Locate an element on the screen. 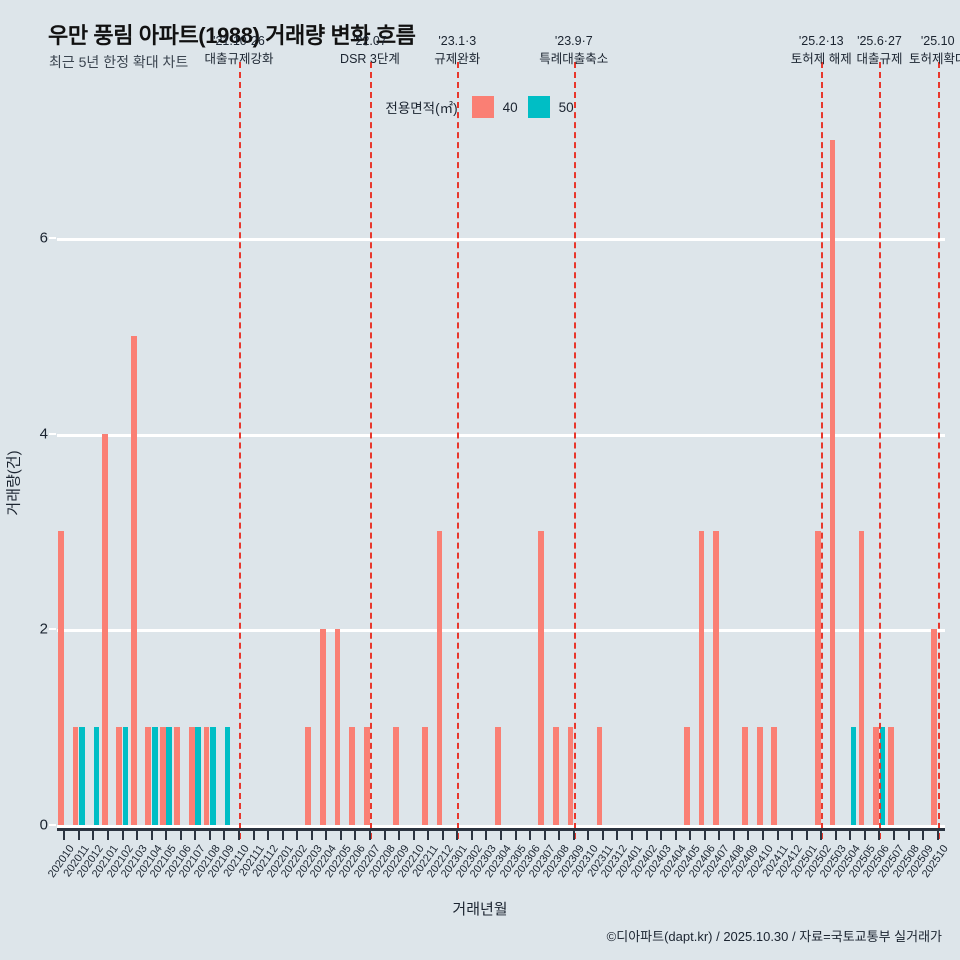  event-date: '25.6·27 is located at coordinates (879, 41).